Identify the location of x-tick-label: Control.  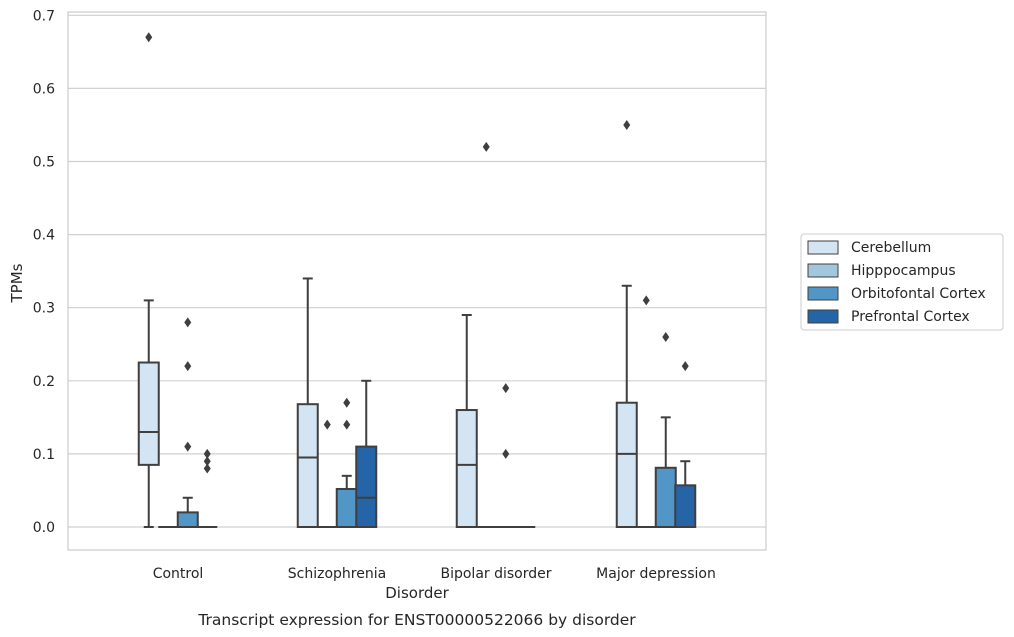
(178, 574).